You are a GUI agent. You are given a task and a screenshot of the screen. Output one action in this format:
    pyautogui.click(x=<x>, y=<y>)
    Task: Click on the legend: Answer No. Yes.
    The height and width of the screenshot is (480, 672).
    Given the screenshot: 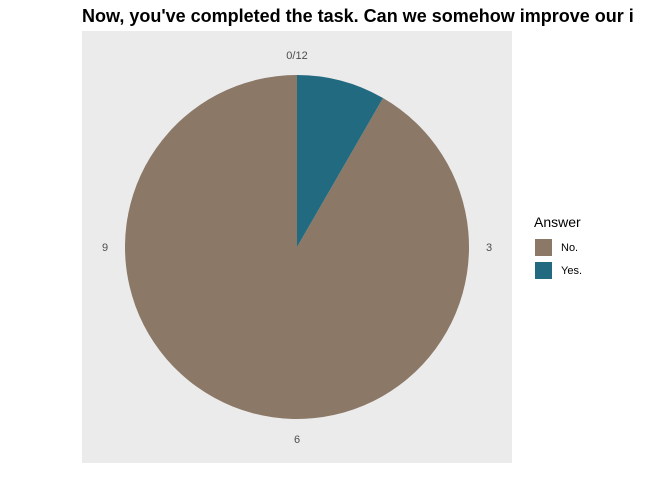 What is the action you would take?
    pyautogui.click(x=558, y=248)
    